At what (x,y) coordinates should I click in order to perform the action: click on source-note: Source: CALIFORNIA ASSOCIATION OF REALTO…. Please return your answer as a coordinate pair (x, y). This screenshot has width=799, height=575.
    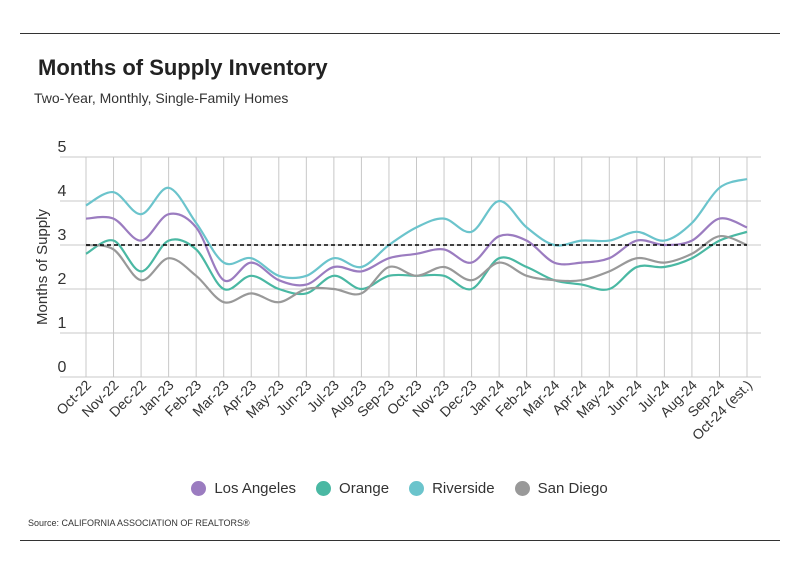
    Looking at the image, I should click on (139, 523).